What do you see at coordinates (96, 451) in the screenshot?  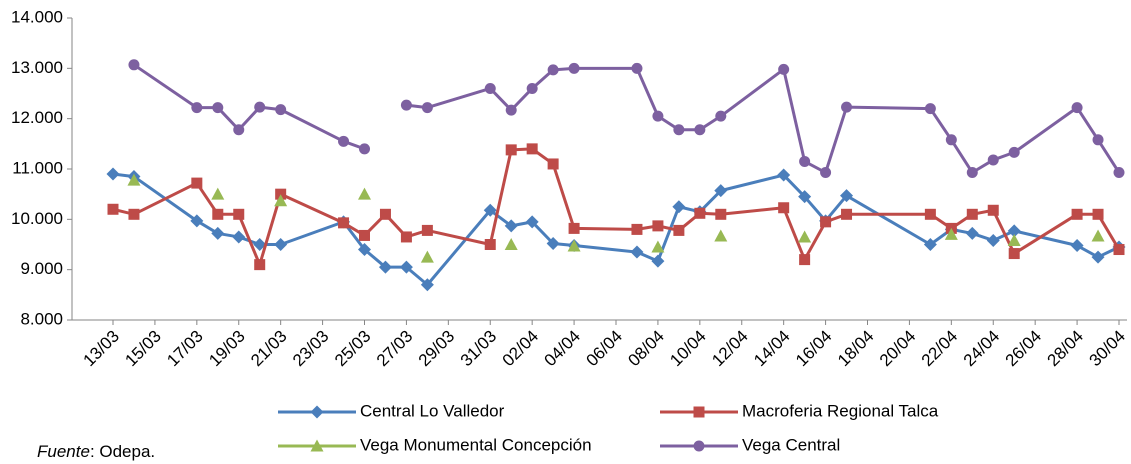 I see `source: Fuente: Odepa.` at bounding box center [96, 451].